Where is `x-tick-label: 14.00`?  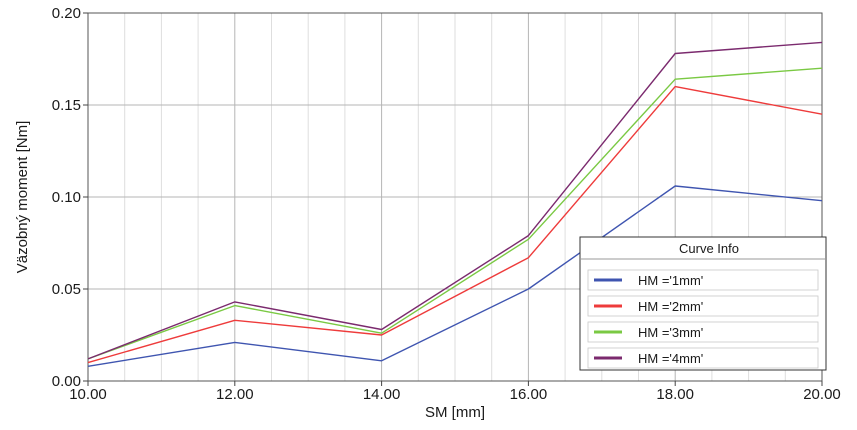
x-tick-label: 14.00 is located at coordinates (382, 394).